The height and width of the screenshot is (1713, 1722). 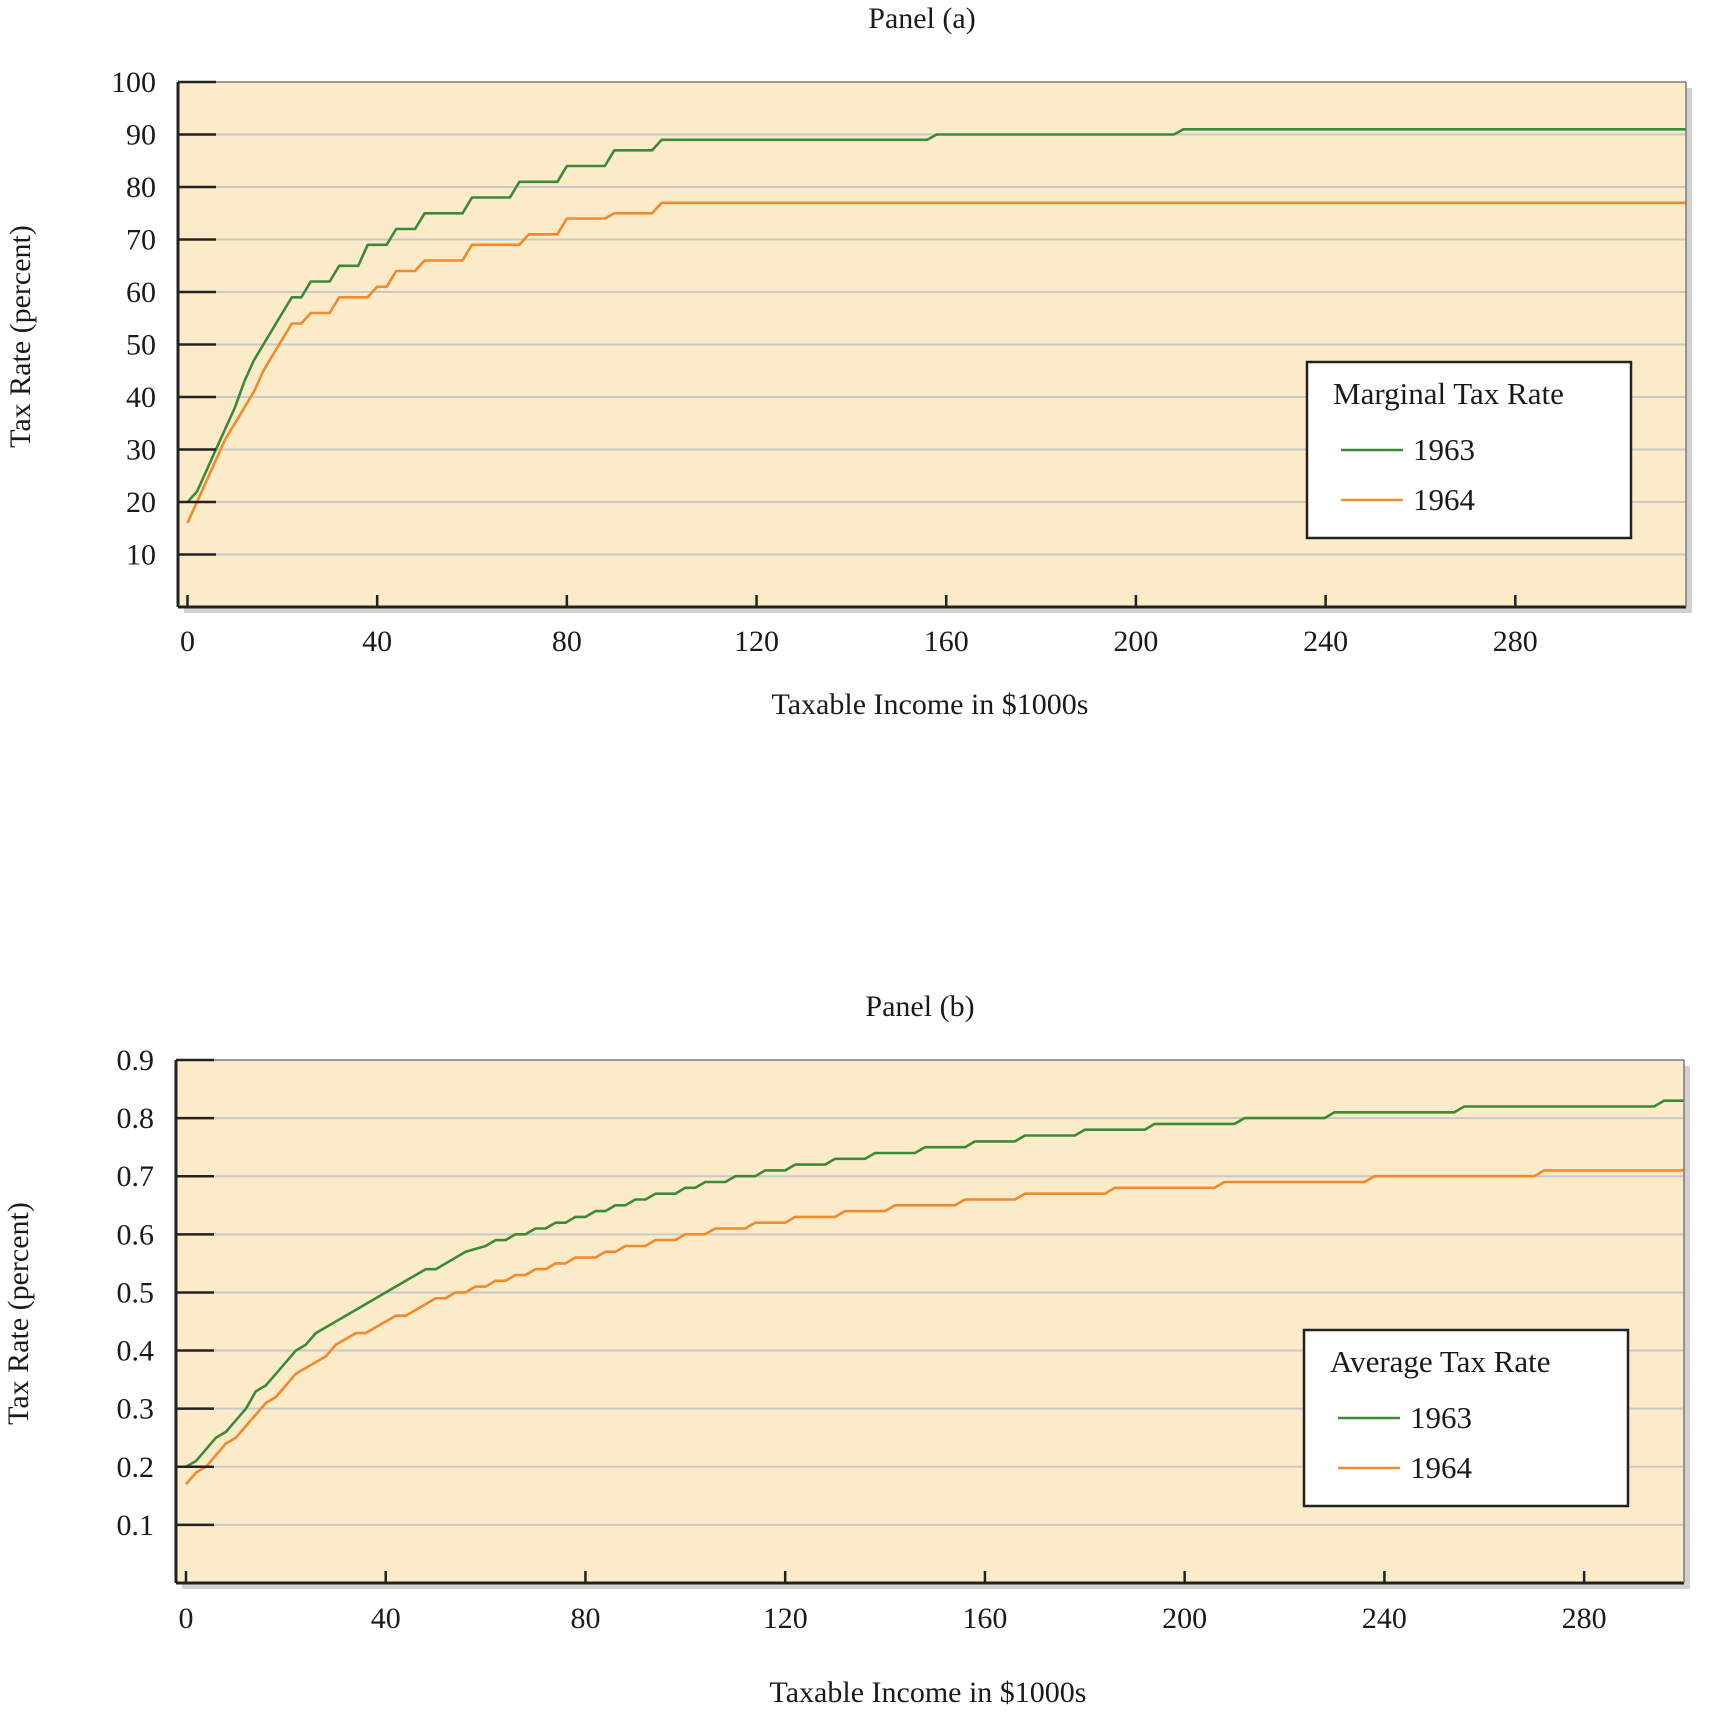 What do you see at coordinates (141, 135) in the screenshot?
I see `y-tick-label: 90` at bounding box center [141, 135].